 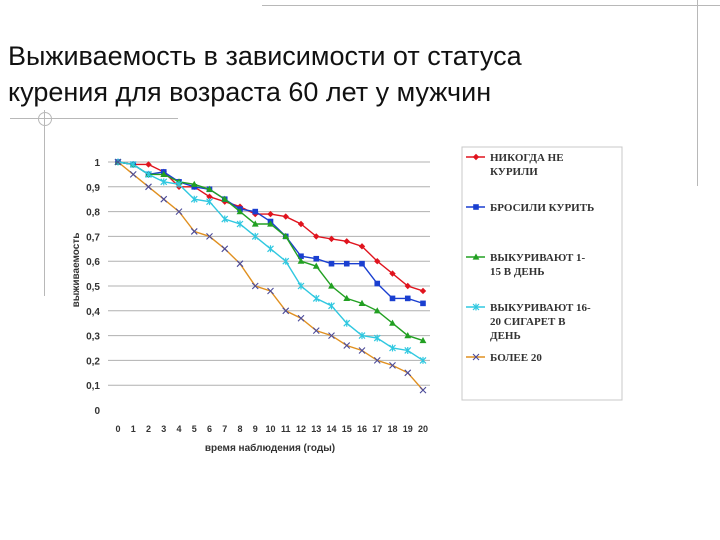 I want to click on x-tick-label: 14, so click(x=331, y=429).